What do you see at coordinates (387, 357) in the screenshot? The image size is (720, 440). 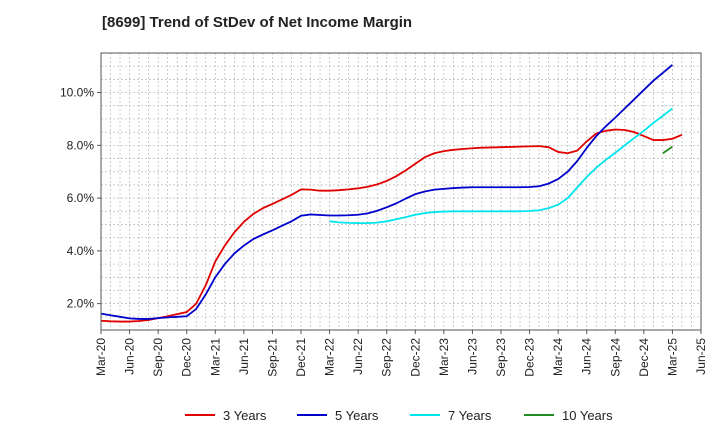 I see `x-tick-label: Sep-22` at bounding box center [387, 357].